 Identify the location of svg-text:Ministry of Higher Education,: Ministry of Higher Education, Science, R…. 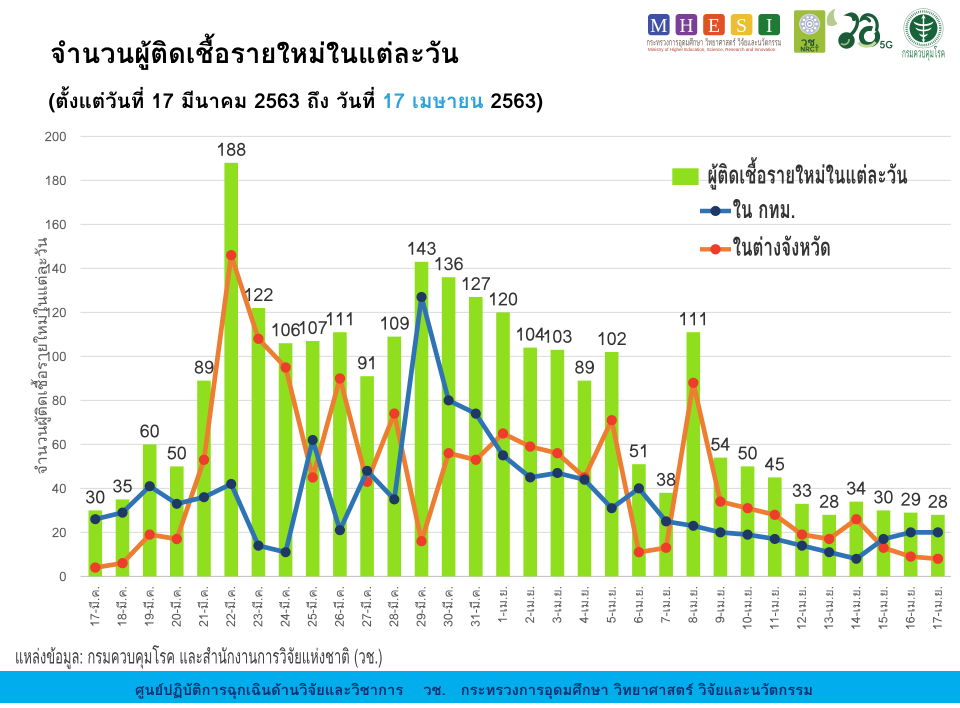
(712, 49).